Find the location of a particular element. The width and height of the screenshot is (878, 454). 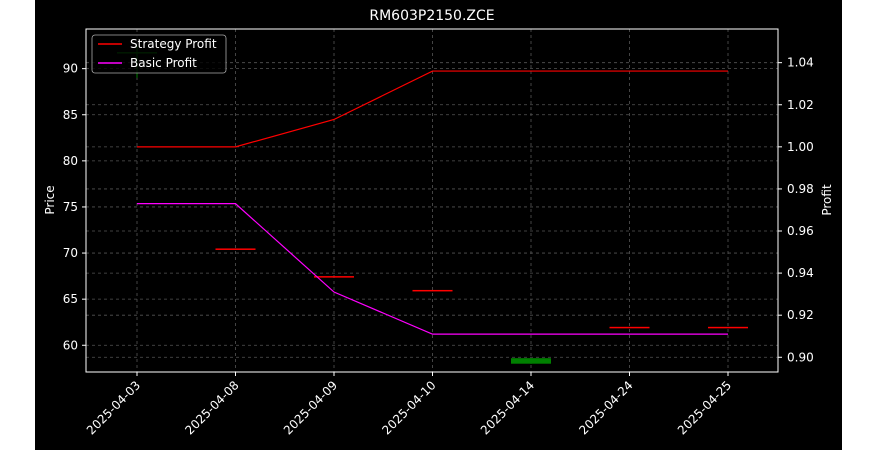

right-tick-label: 0.96 is located at coordinates (800, 231).